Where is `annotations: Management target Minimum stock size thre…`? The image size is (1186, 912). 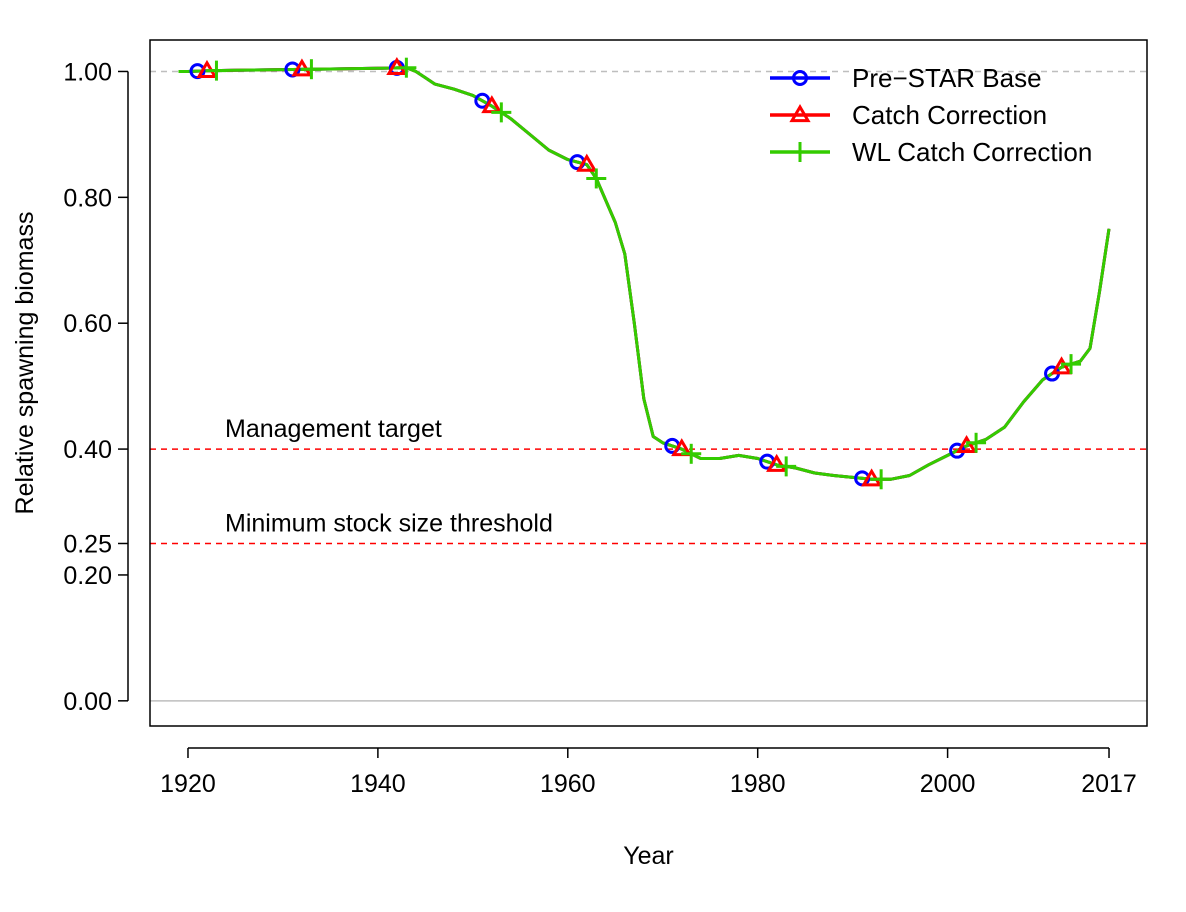 annotations: Management target Minimum stock size thre… is located at coordinates (389, 476).